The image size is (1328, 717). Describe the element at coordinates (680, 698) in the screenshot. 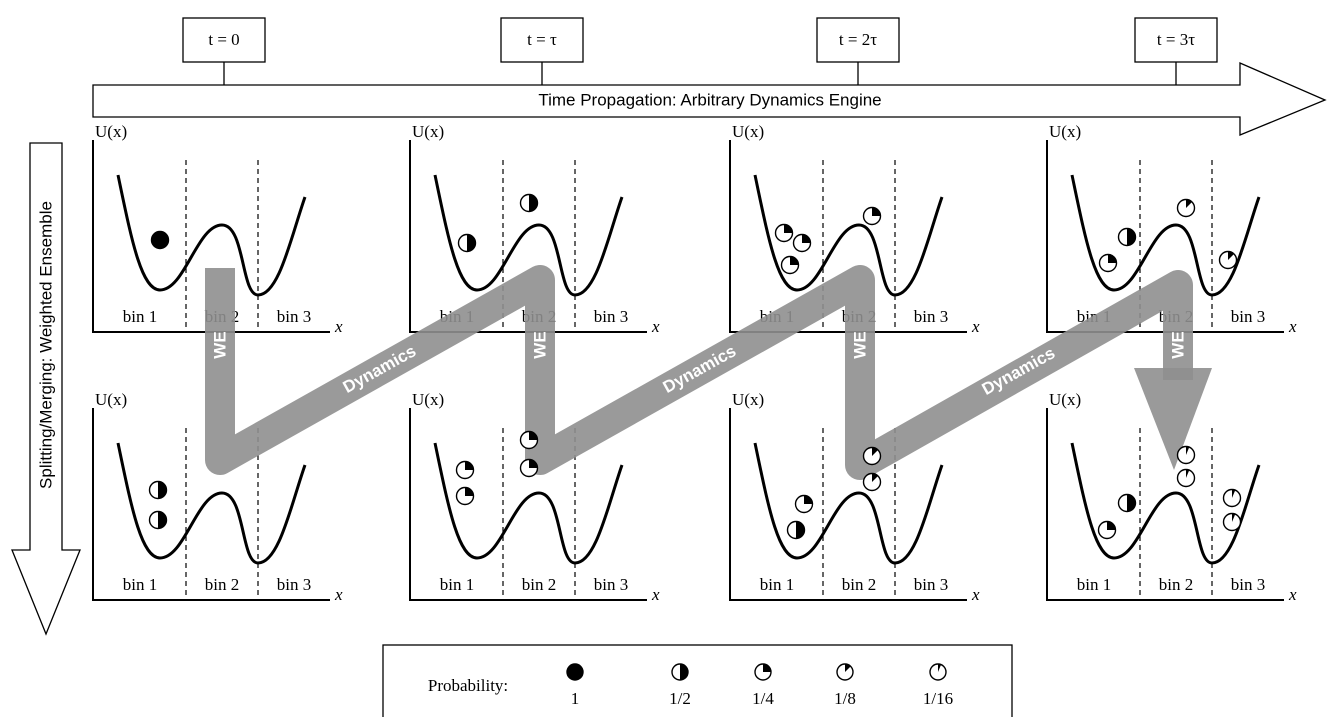

I see `legend-label: 1/2` at that location.